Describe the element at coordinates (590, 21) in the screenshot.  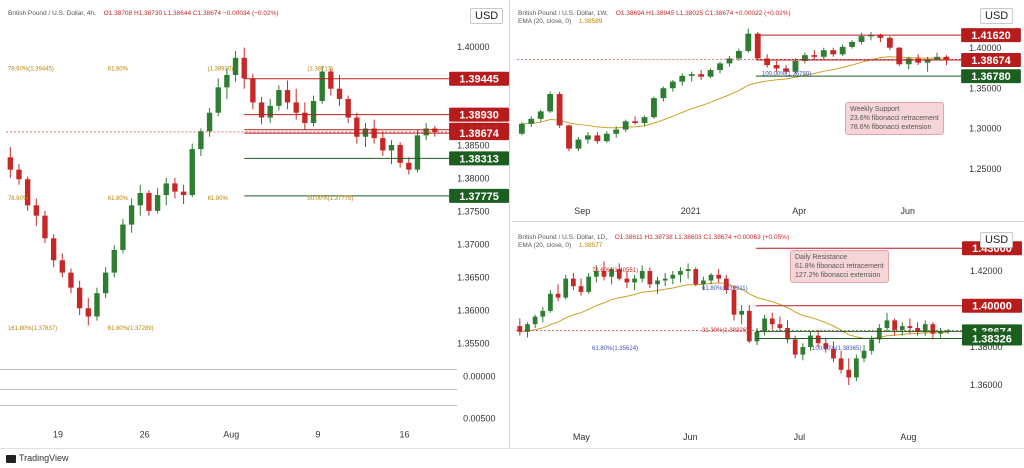
I see `legend-weekly-ema-value: 1.38589` at that location.